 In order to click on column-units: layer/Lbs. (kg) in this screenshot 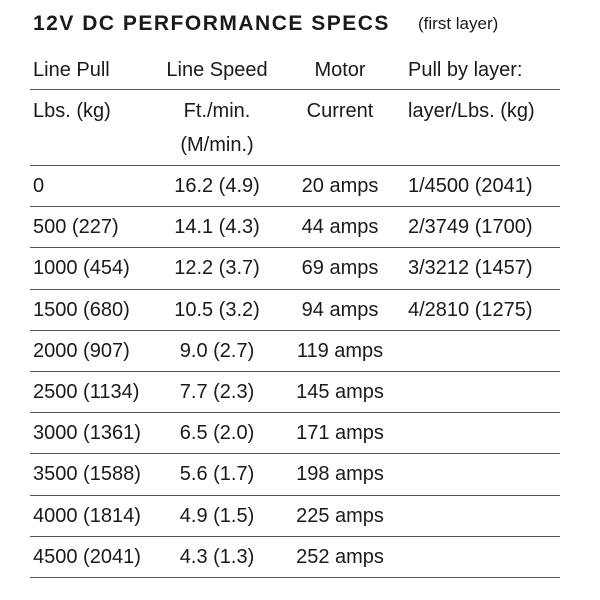, I will do `click(471, 111)`.